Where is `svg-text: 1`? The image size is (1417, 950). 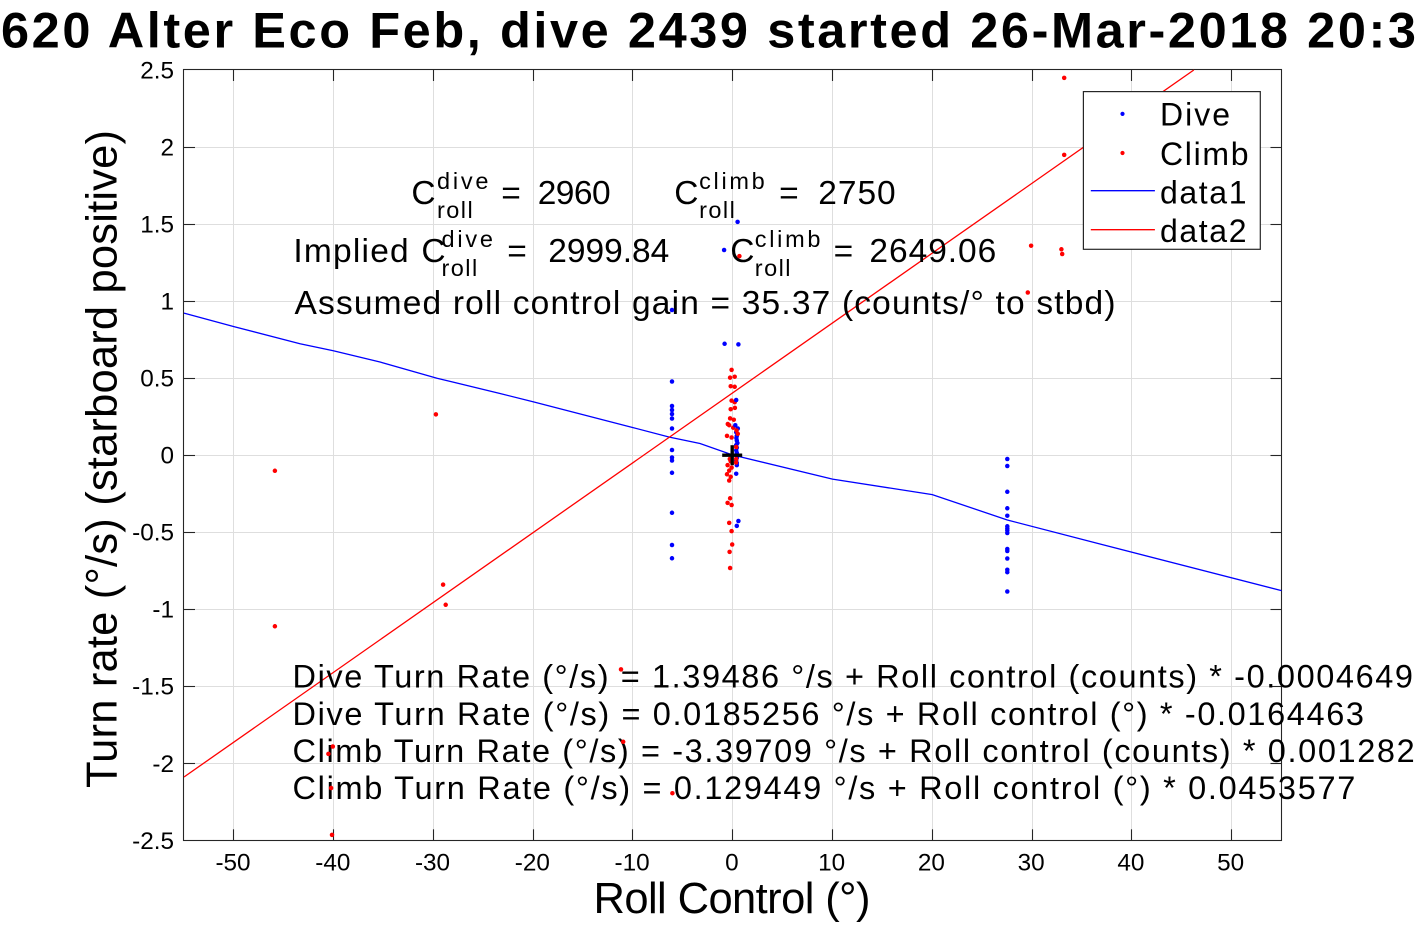 svg-text: 1 is located at coordinates (167, 302).